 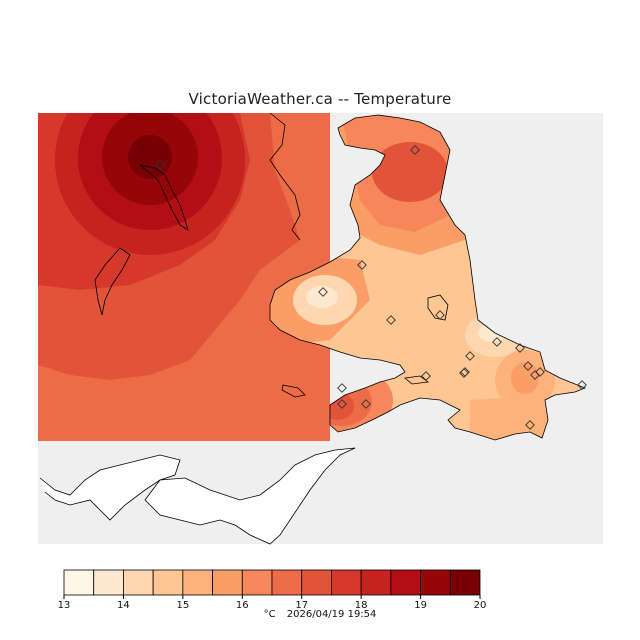 What do you see at coordinates (480, 605) in the screenshot?
I see `legend-tick-label: 20` at bounding box center [480, 605].